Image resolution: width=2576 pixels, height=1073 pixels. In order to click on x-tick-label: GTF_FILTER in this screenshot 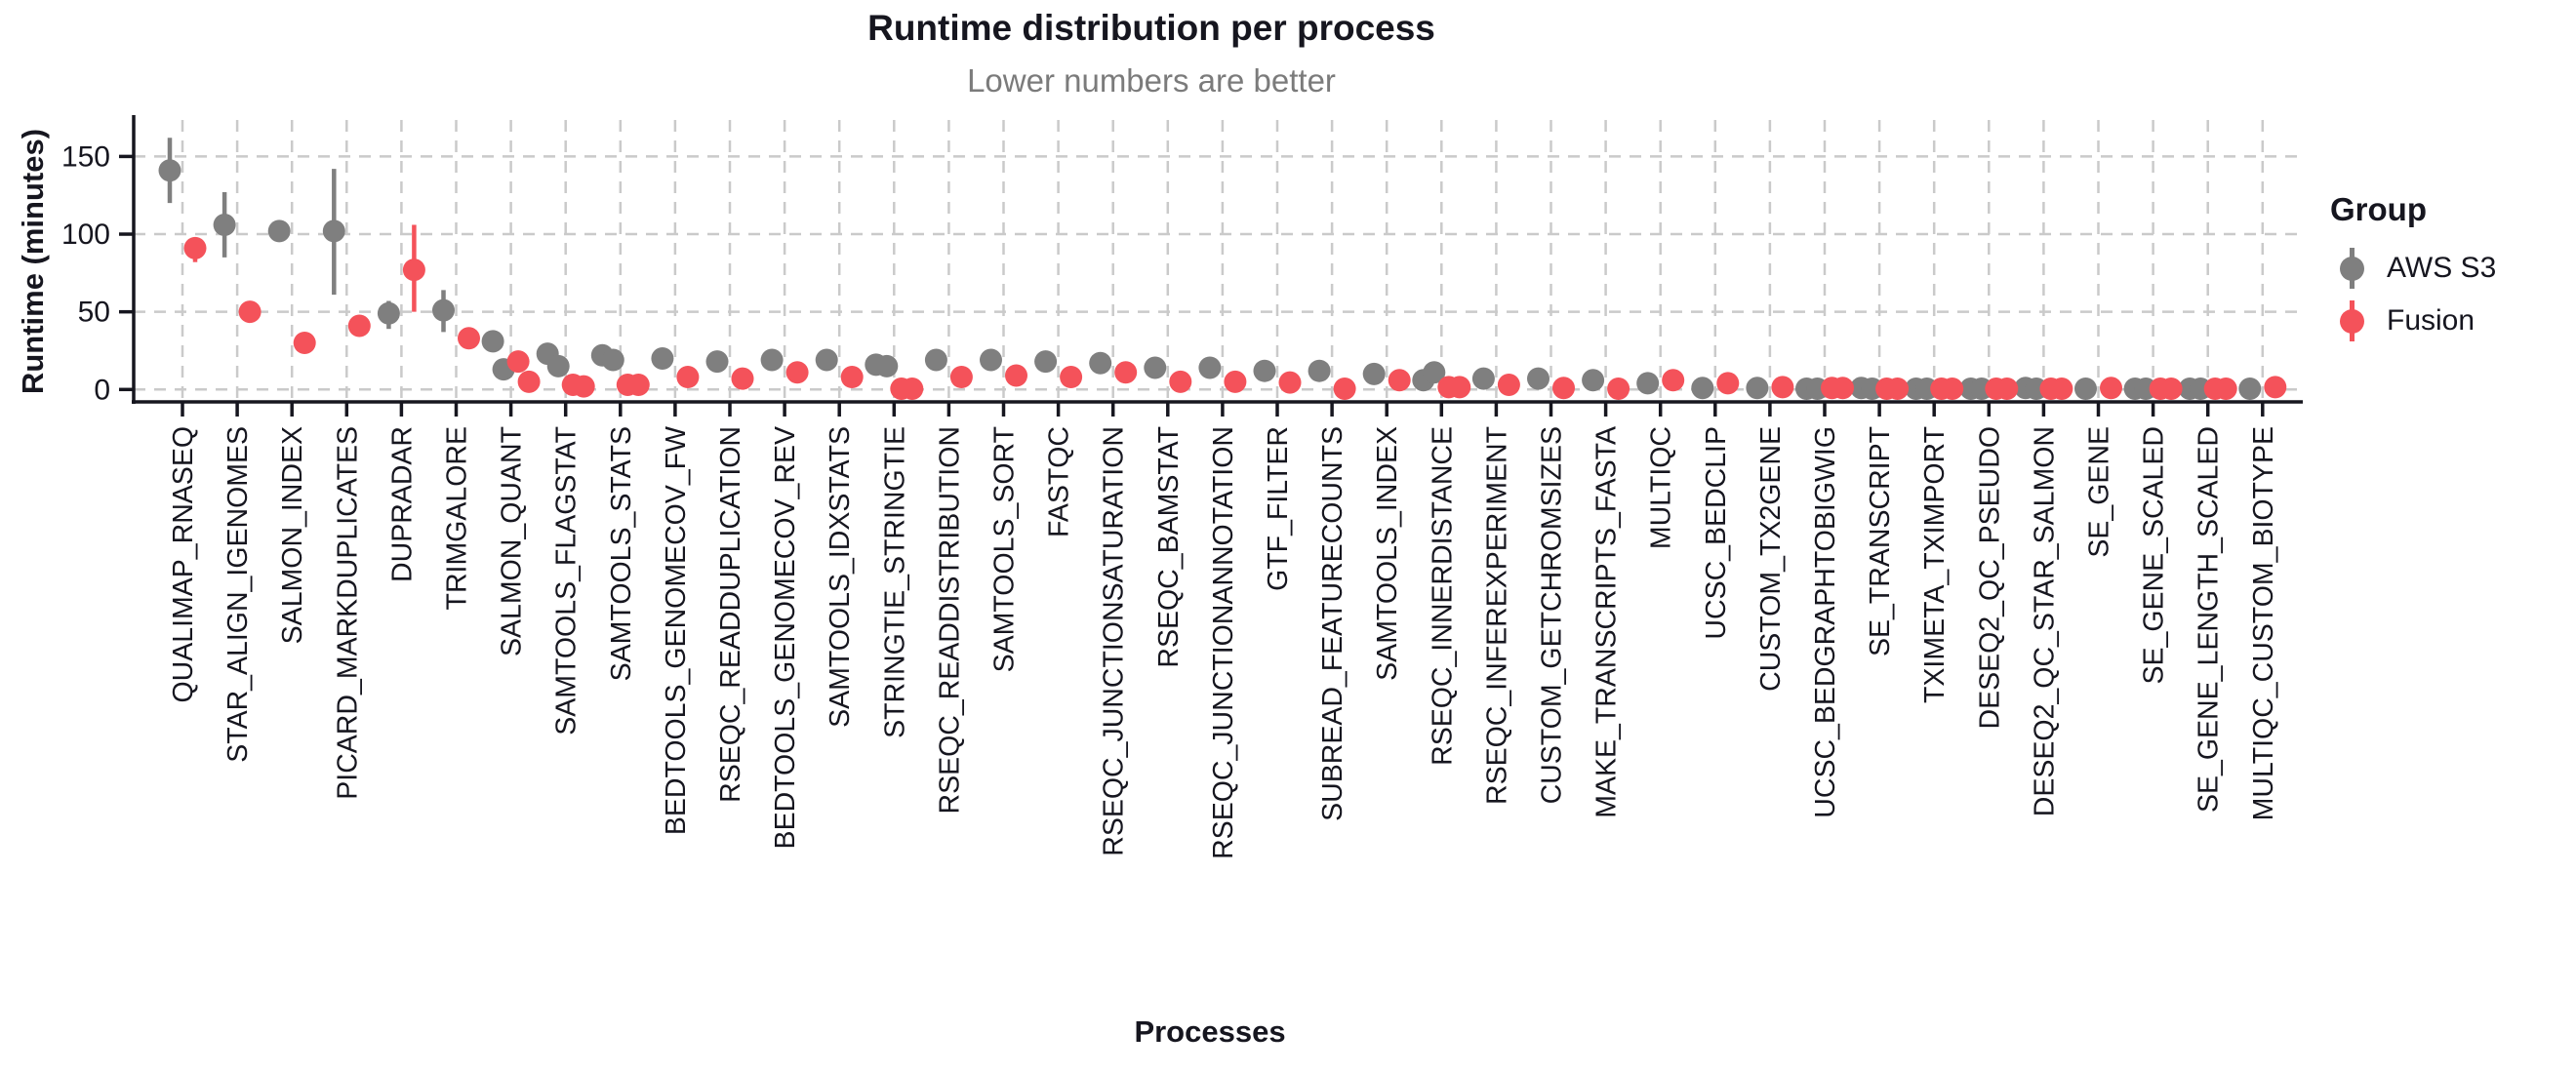, I will do `click(1278, 509)`.